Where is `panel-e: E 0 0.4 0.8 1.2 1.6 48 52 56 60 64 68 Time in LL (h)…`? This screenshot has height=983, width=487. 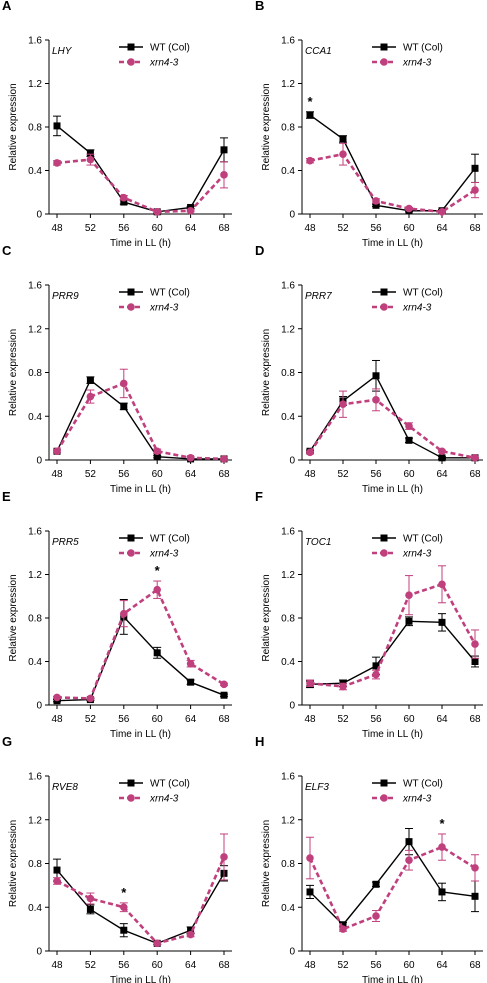 panel-e: E 0 0.4 0.8 1.2 1.6 48 52 56 60 64 68 Time in LL (h)… is located at coordinates (117, 614).